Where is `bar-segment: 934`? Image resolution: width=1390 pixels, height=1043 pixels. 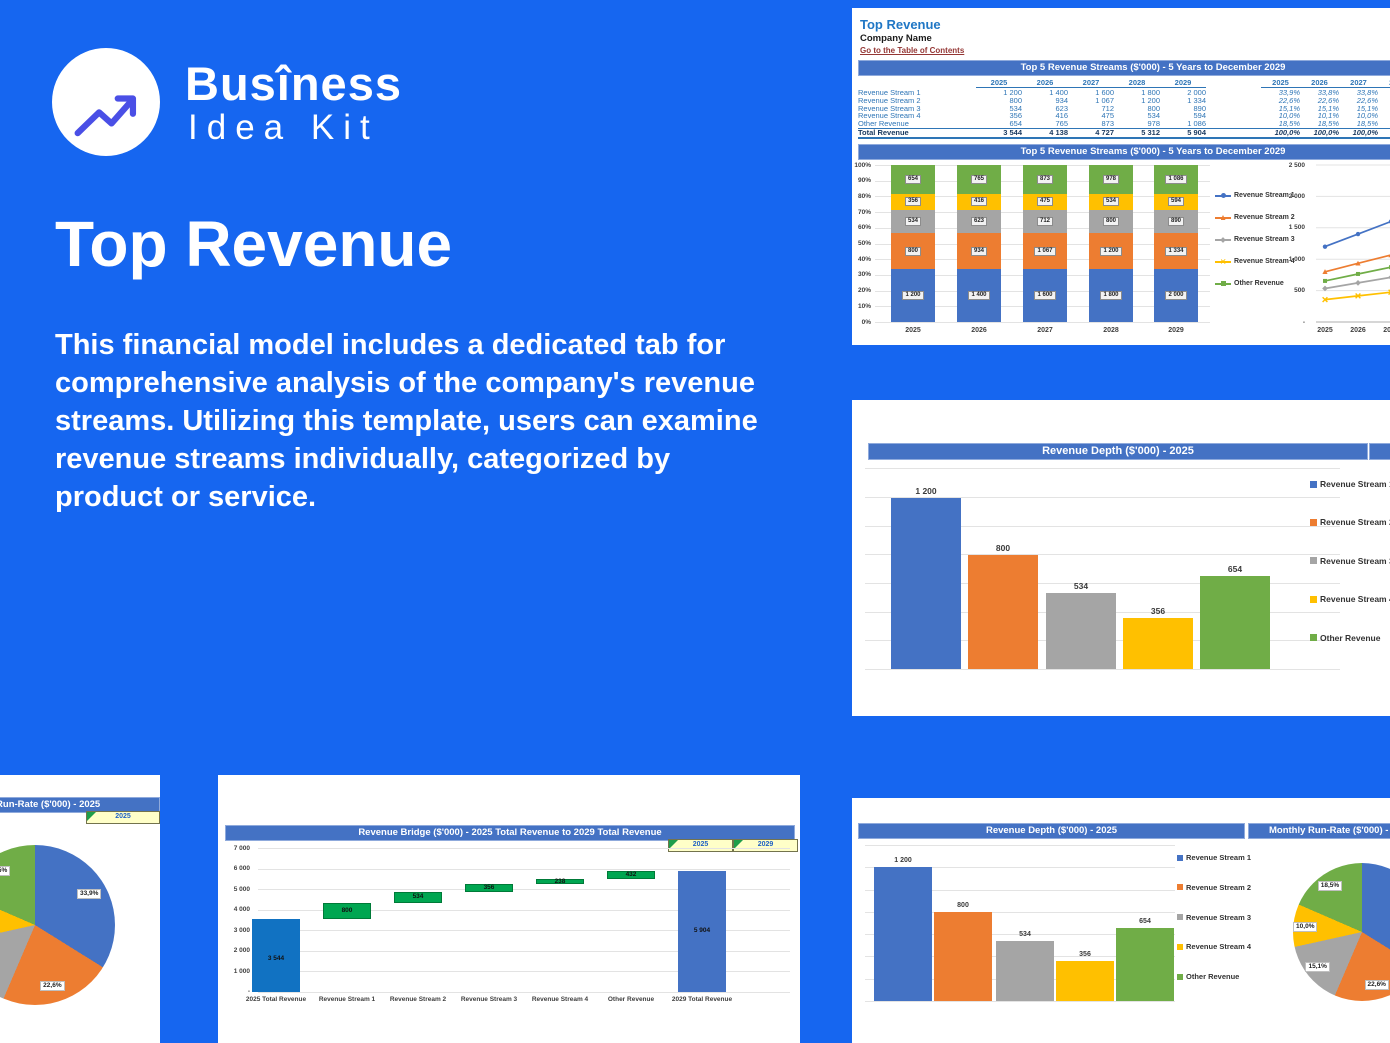
bar-segment: 934 is located at coordinates (979, 251).